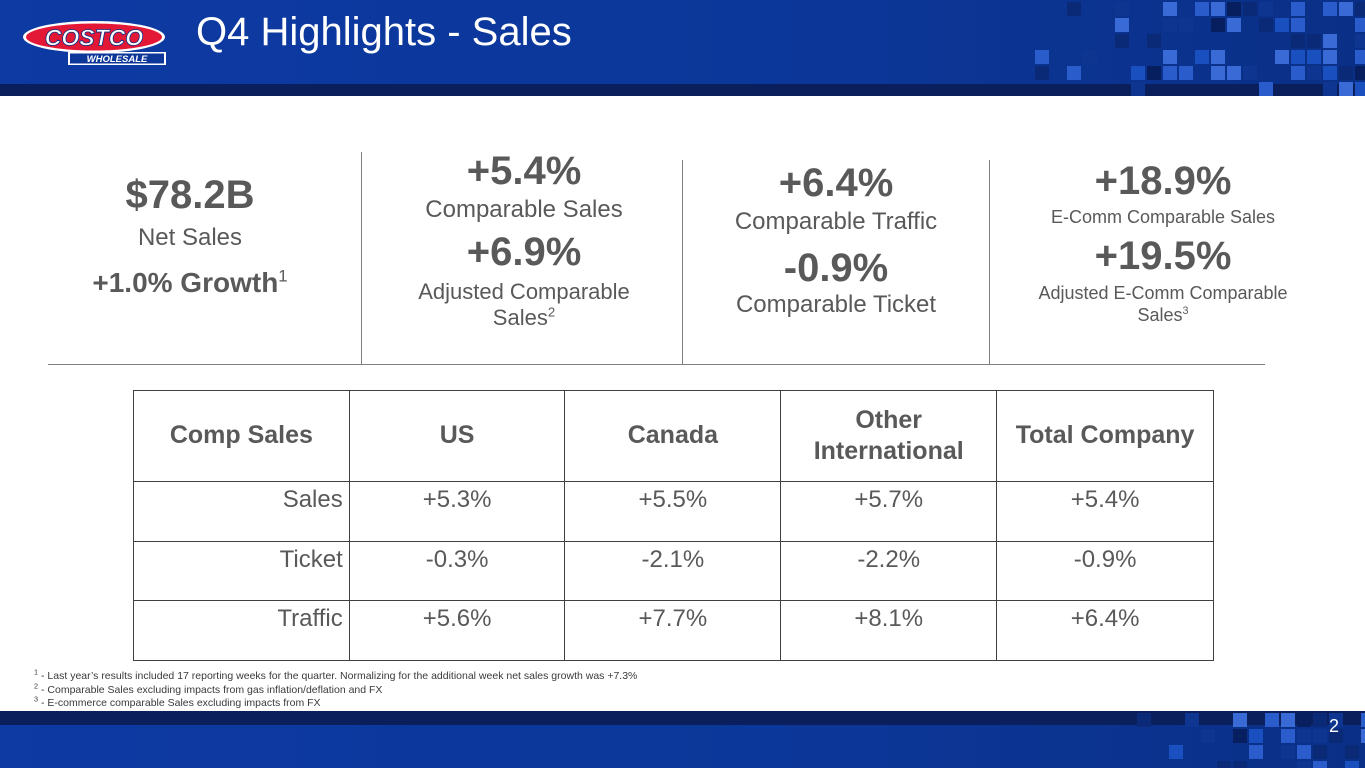  I want to click on footnote-2-num: 2, so click(36, 685).